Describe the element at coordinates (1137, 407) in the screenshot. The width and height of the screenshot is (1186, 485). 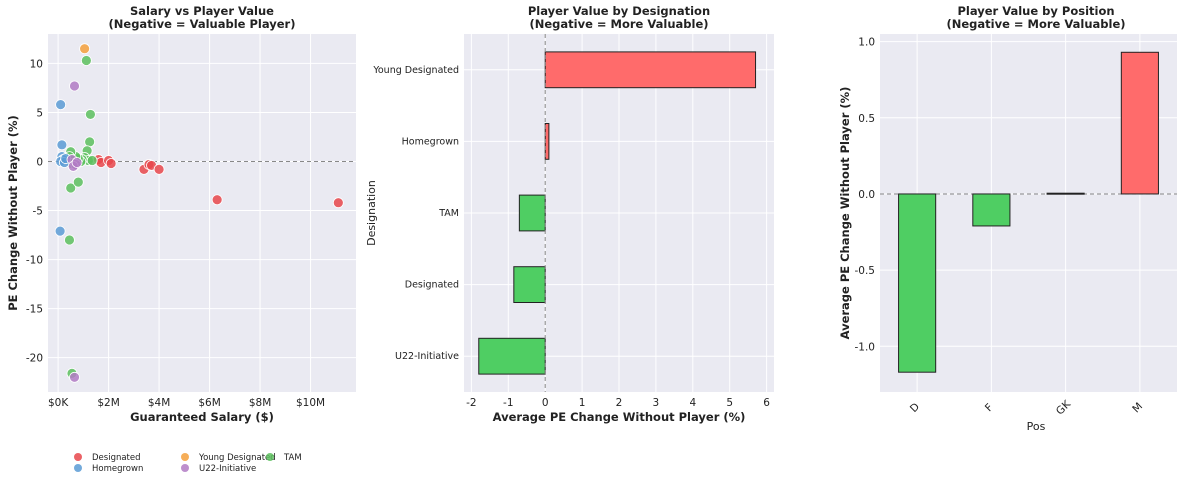
I see `position-category-label: M` at that location.